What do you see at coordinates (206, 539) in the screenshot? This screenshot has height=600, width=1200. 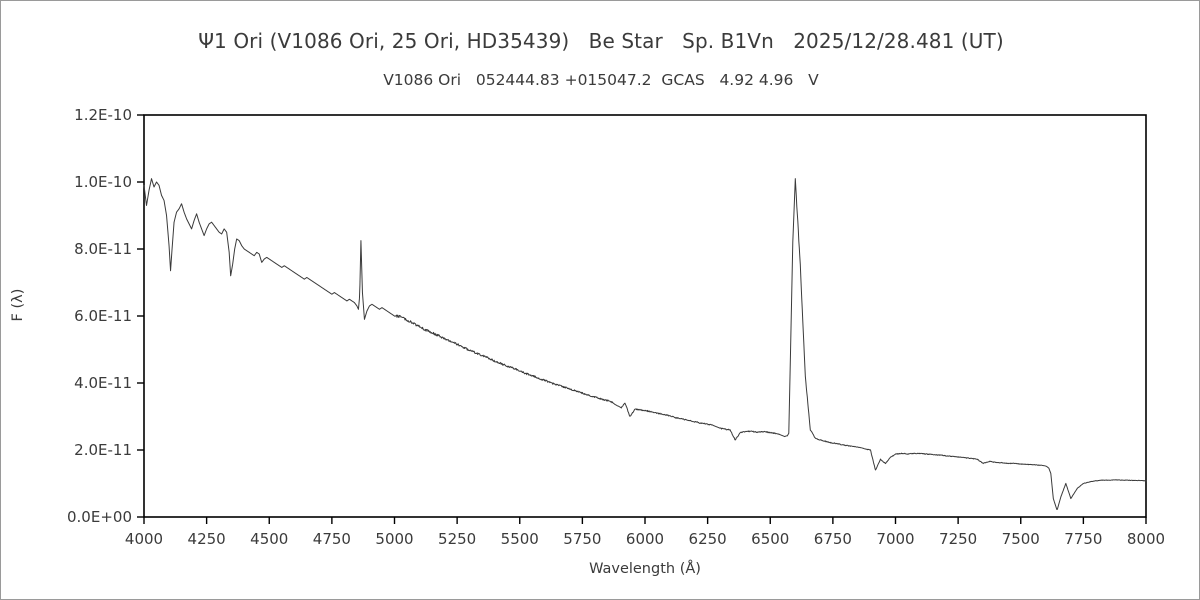 I see `x-tick-label: 4250` at bounding box center [206, 539].